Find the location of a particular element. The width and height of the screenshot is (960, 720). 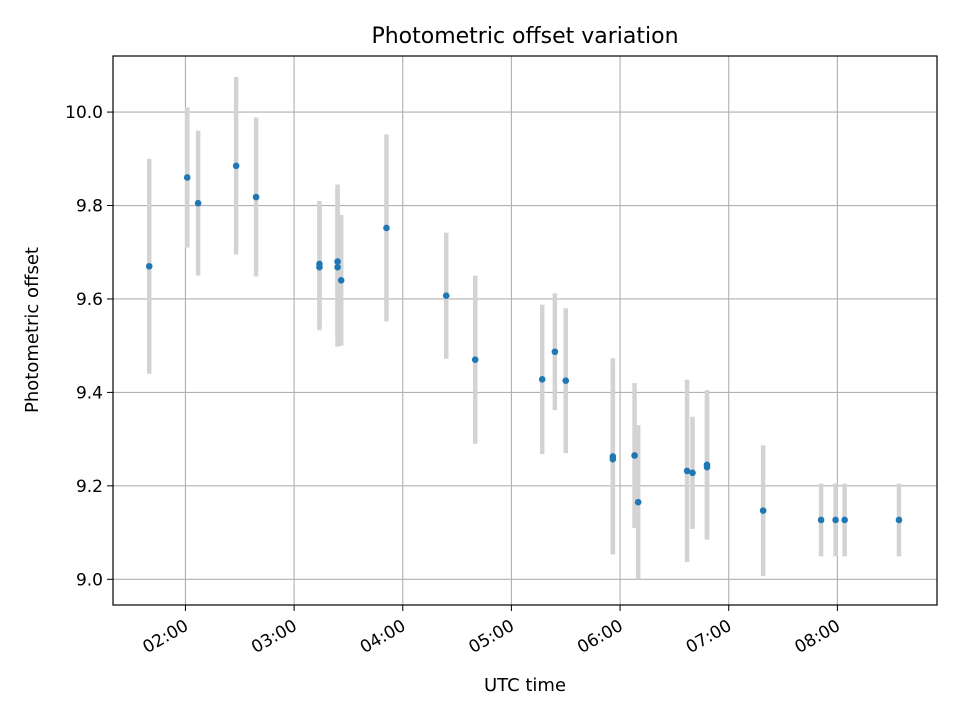

y-axis-ticks: 9.0 9.2 9.4 9.6 9.8 10.0 is located at coordinates (89, 346).